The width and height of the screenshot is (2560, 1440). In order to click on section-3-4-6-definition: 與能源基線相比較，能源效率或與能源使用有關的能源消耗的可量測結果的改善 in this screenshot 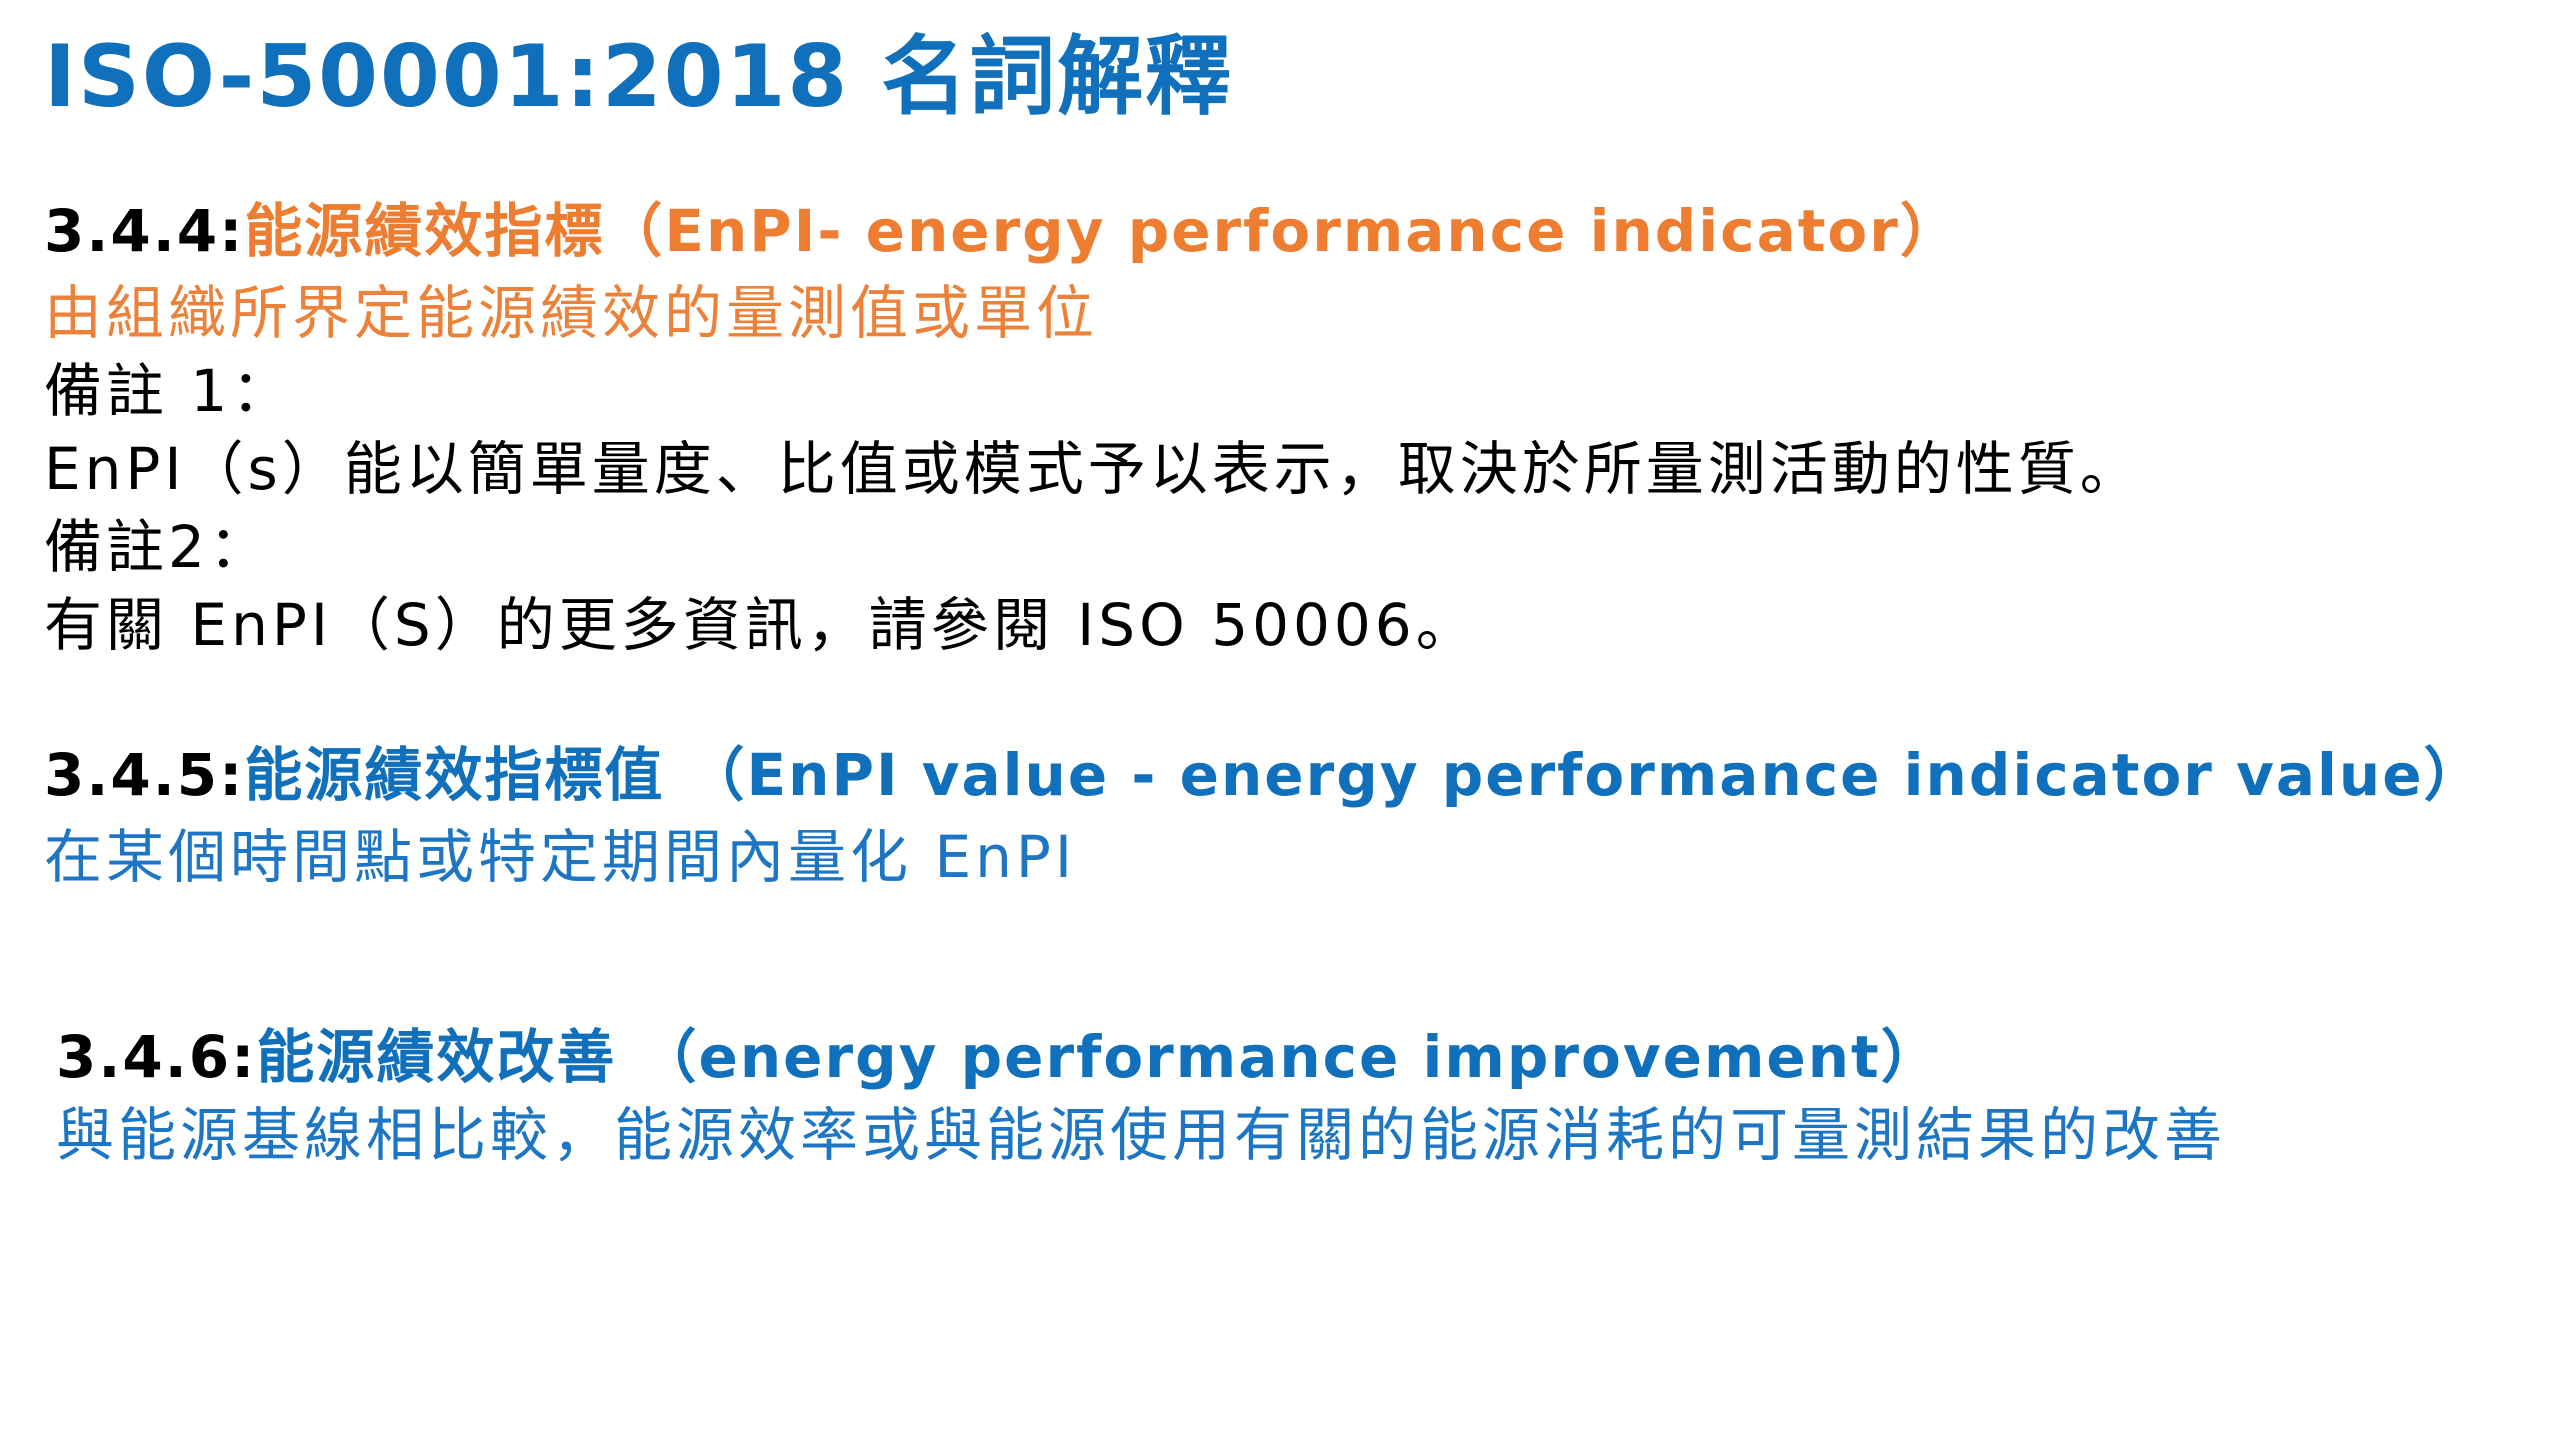, I will do `click(1141, 1135)`.